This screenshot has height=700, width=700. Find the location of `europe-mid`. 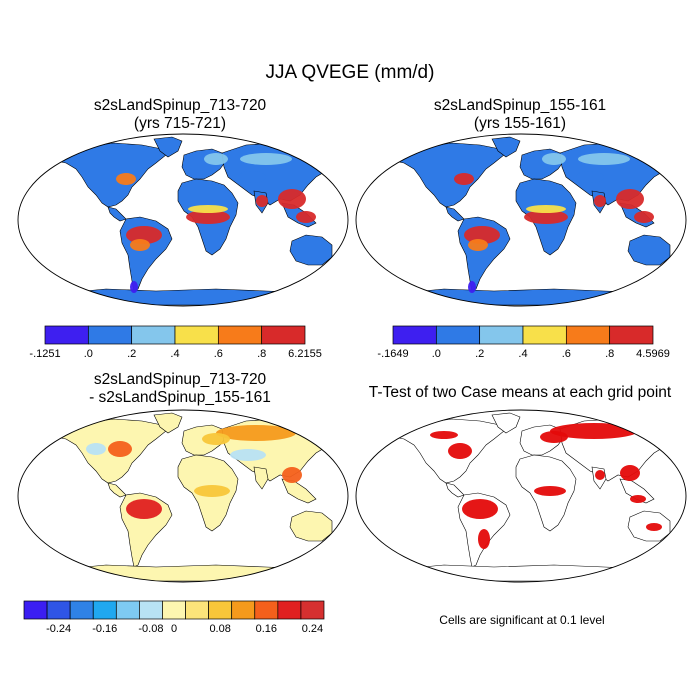

europe-mid is located at coordinates (216, 159).